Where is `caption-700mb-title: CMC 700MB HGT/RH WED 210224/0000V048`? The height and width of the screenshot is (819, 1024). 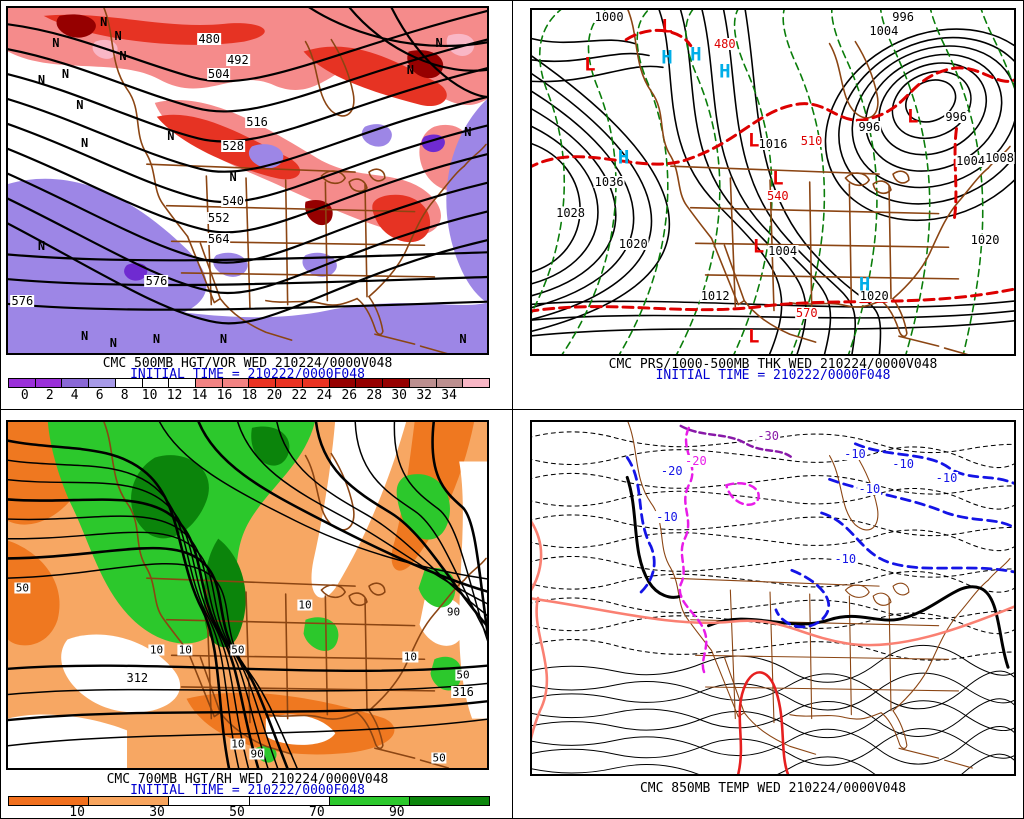
caption-700mb-title: CMC 700MB HGT/RH WED 210224/0000V048 is located at coordinates (247, 779).